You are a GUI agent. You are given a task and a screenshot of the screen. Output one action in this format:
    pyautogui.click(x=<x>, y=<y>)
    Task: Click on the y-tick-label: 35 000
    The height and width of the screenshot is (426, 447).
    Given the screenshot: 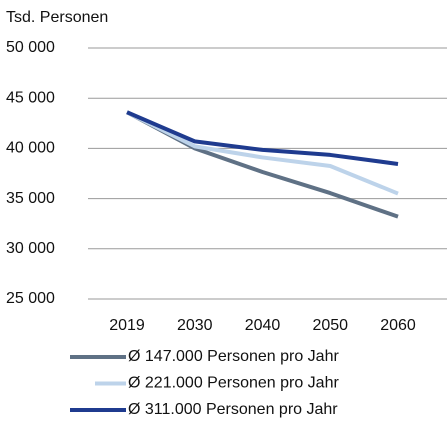 What is the action you would take?
    pyautogui.click(x=30, y=198)
    